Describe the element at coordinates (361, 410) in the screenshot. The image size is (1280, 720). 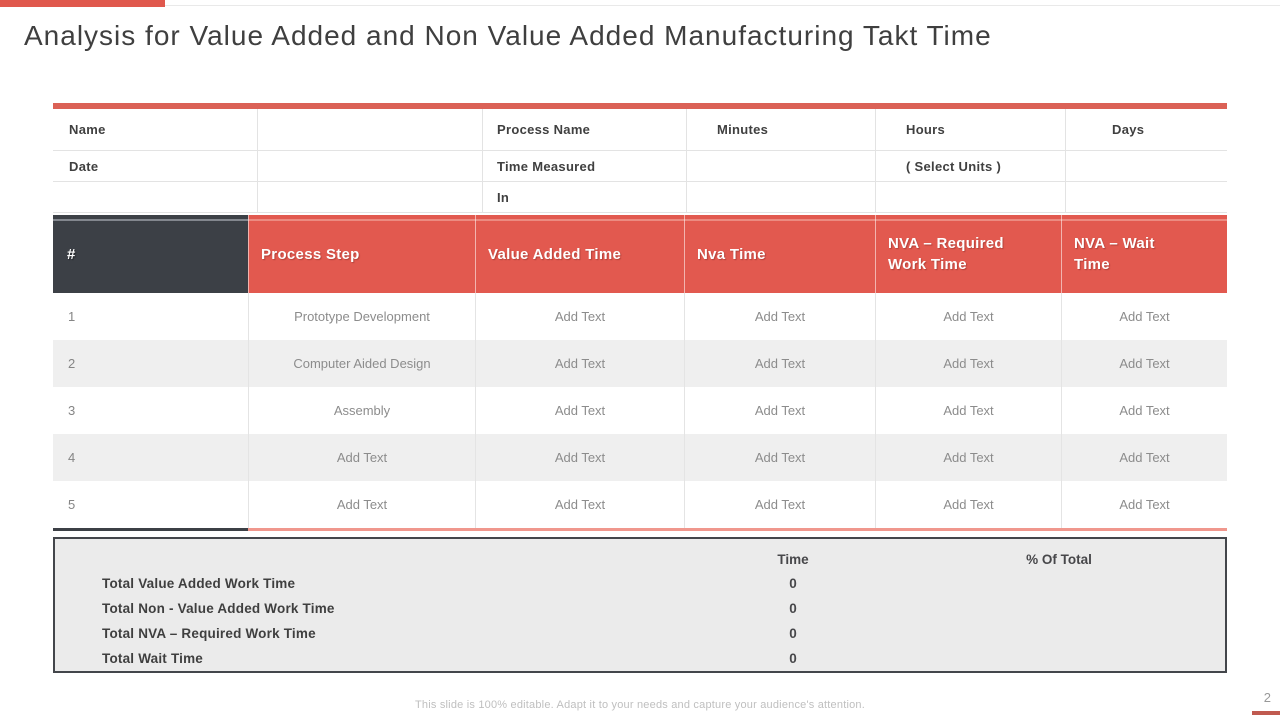
I see `process-step-cell: Assembly` at that location.